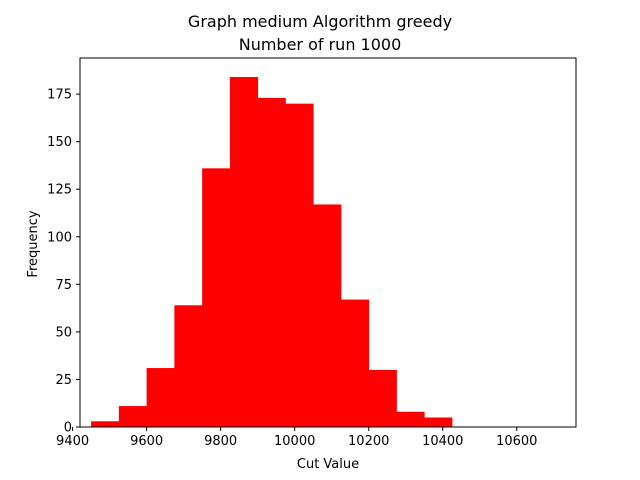  Describe the element at coordinates (63, 332) in the screenshot. I see `y-tick-label: 50` at that location.